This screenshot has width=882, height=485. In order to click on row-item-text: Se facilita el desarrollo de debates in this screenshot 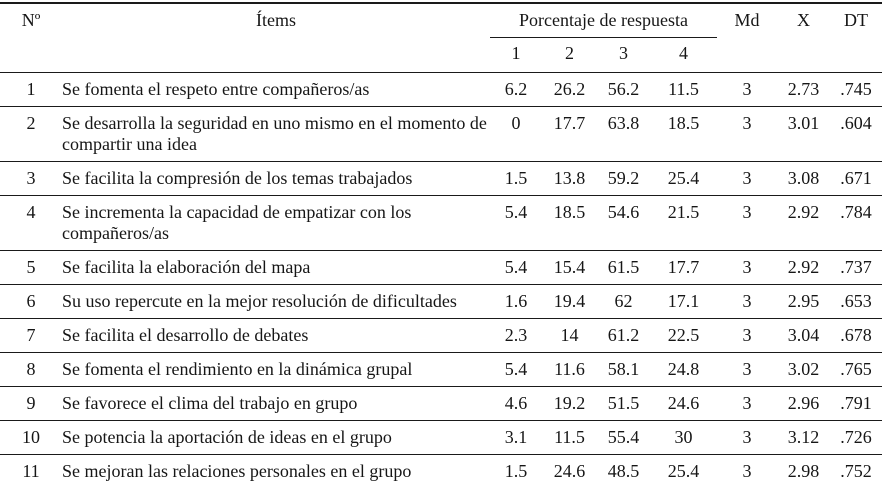, I will do `click(185, 335)`.